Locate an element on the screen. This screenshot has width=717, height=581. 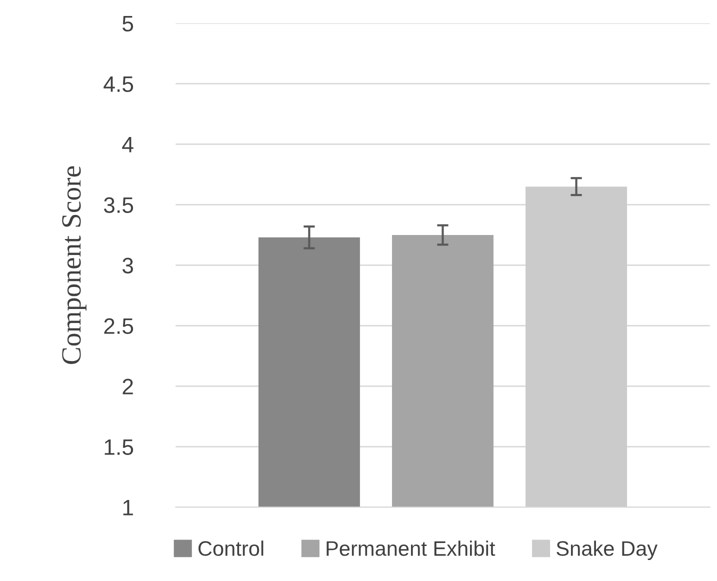
legend-label: Snake Day is located at coordinates (607, 550).